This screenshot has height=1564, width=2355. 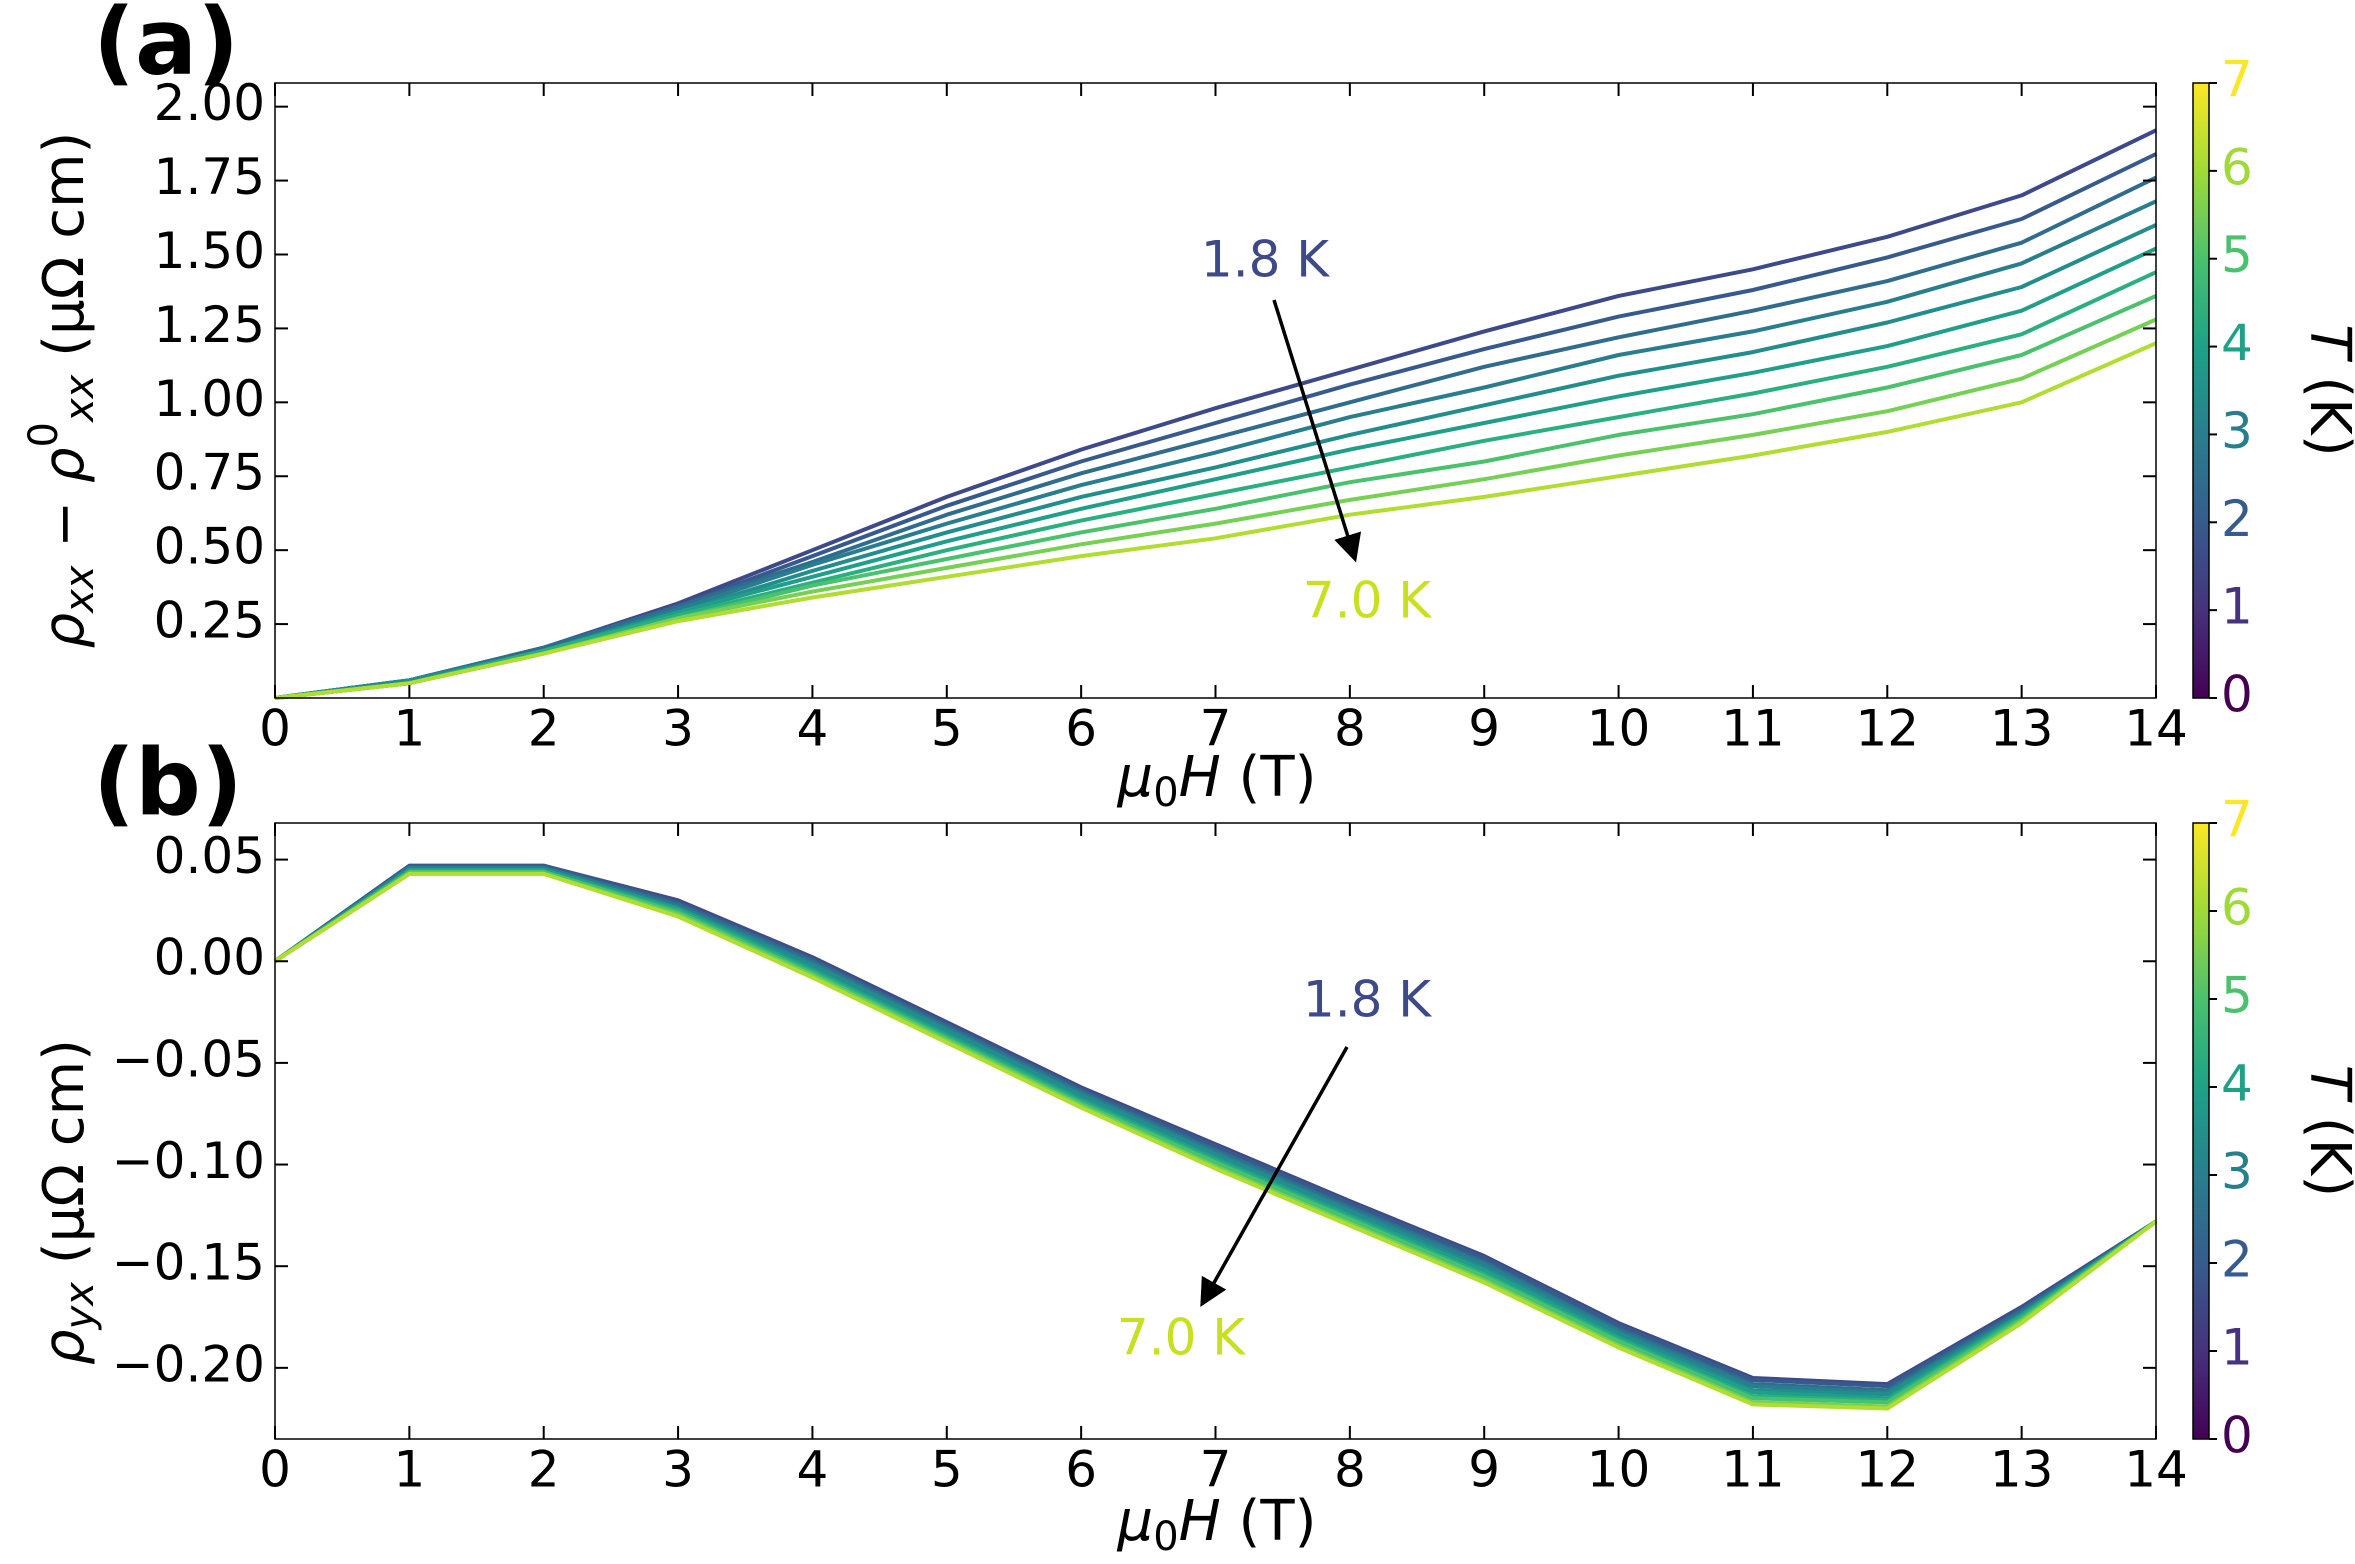 I want to click on x-tick-label: 8, so click(x=1350, y=1470).